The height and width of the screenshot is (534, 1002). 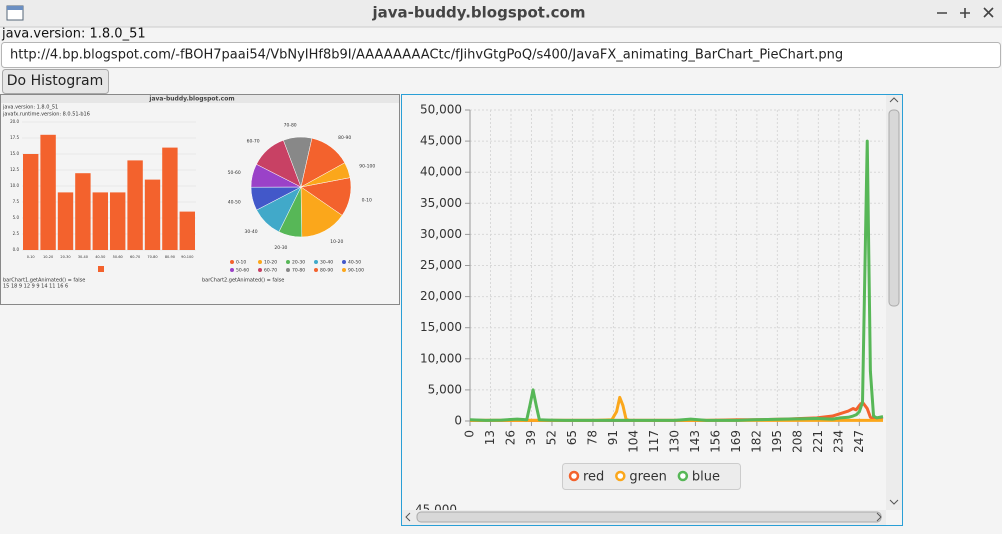 I want to click on thumbnail-title-bar, so click(x=200, y=99).